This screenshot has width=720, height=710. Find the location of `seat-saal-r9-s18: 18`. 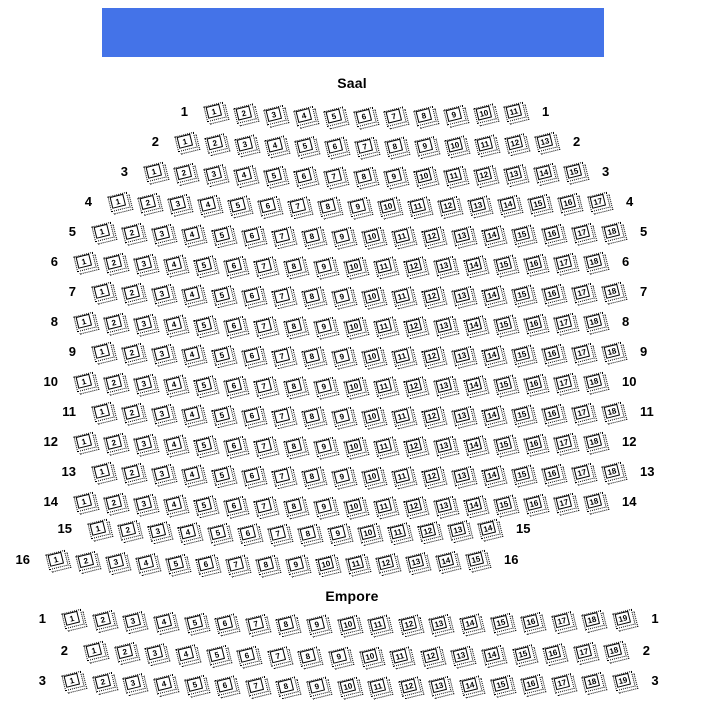

seat-saal-r9-s18: 18 is located at coordinates (614, 353).